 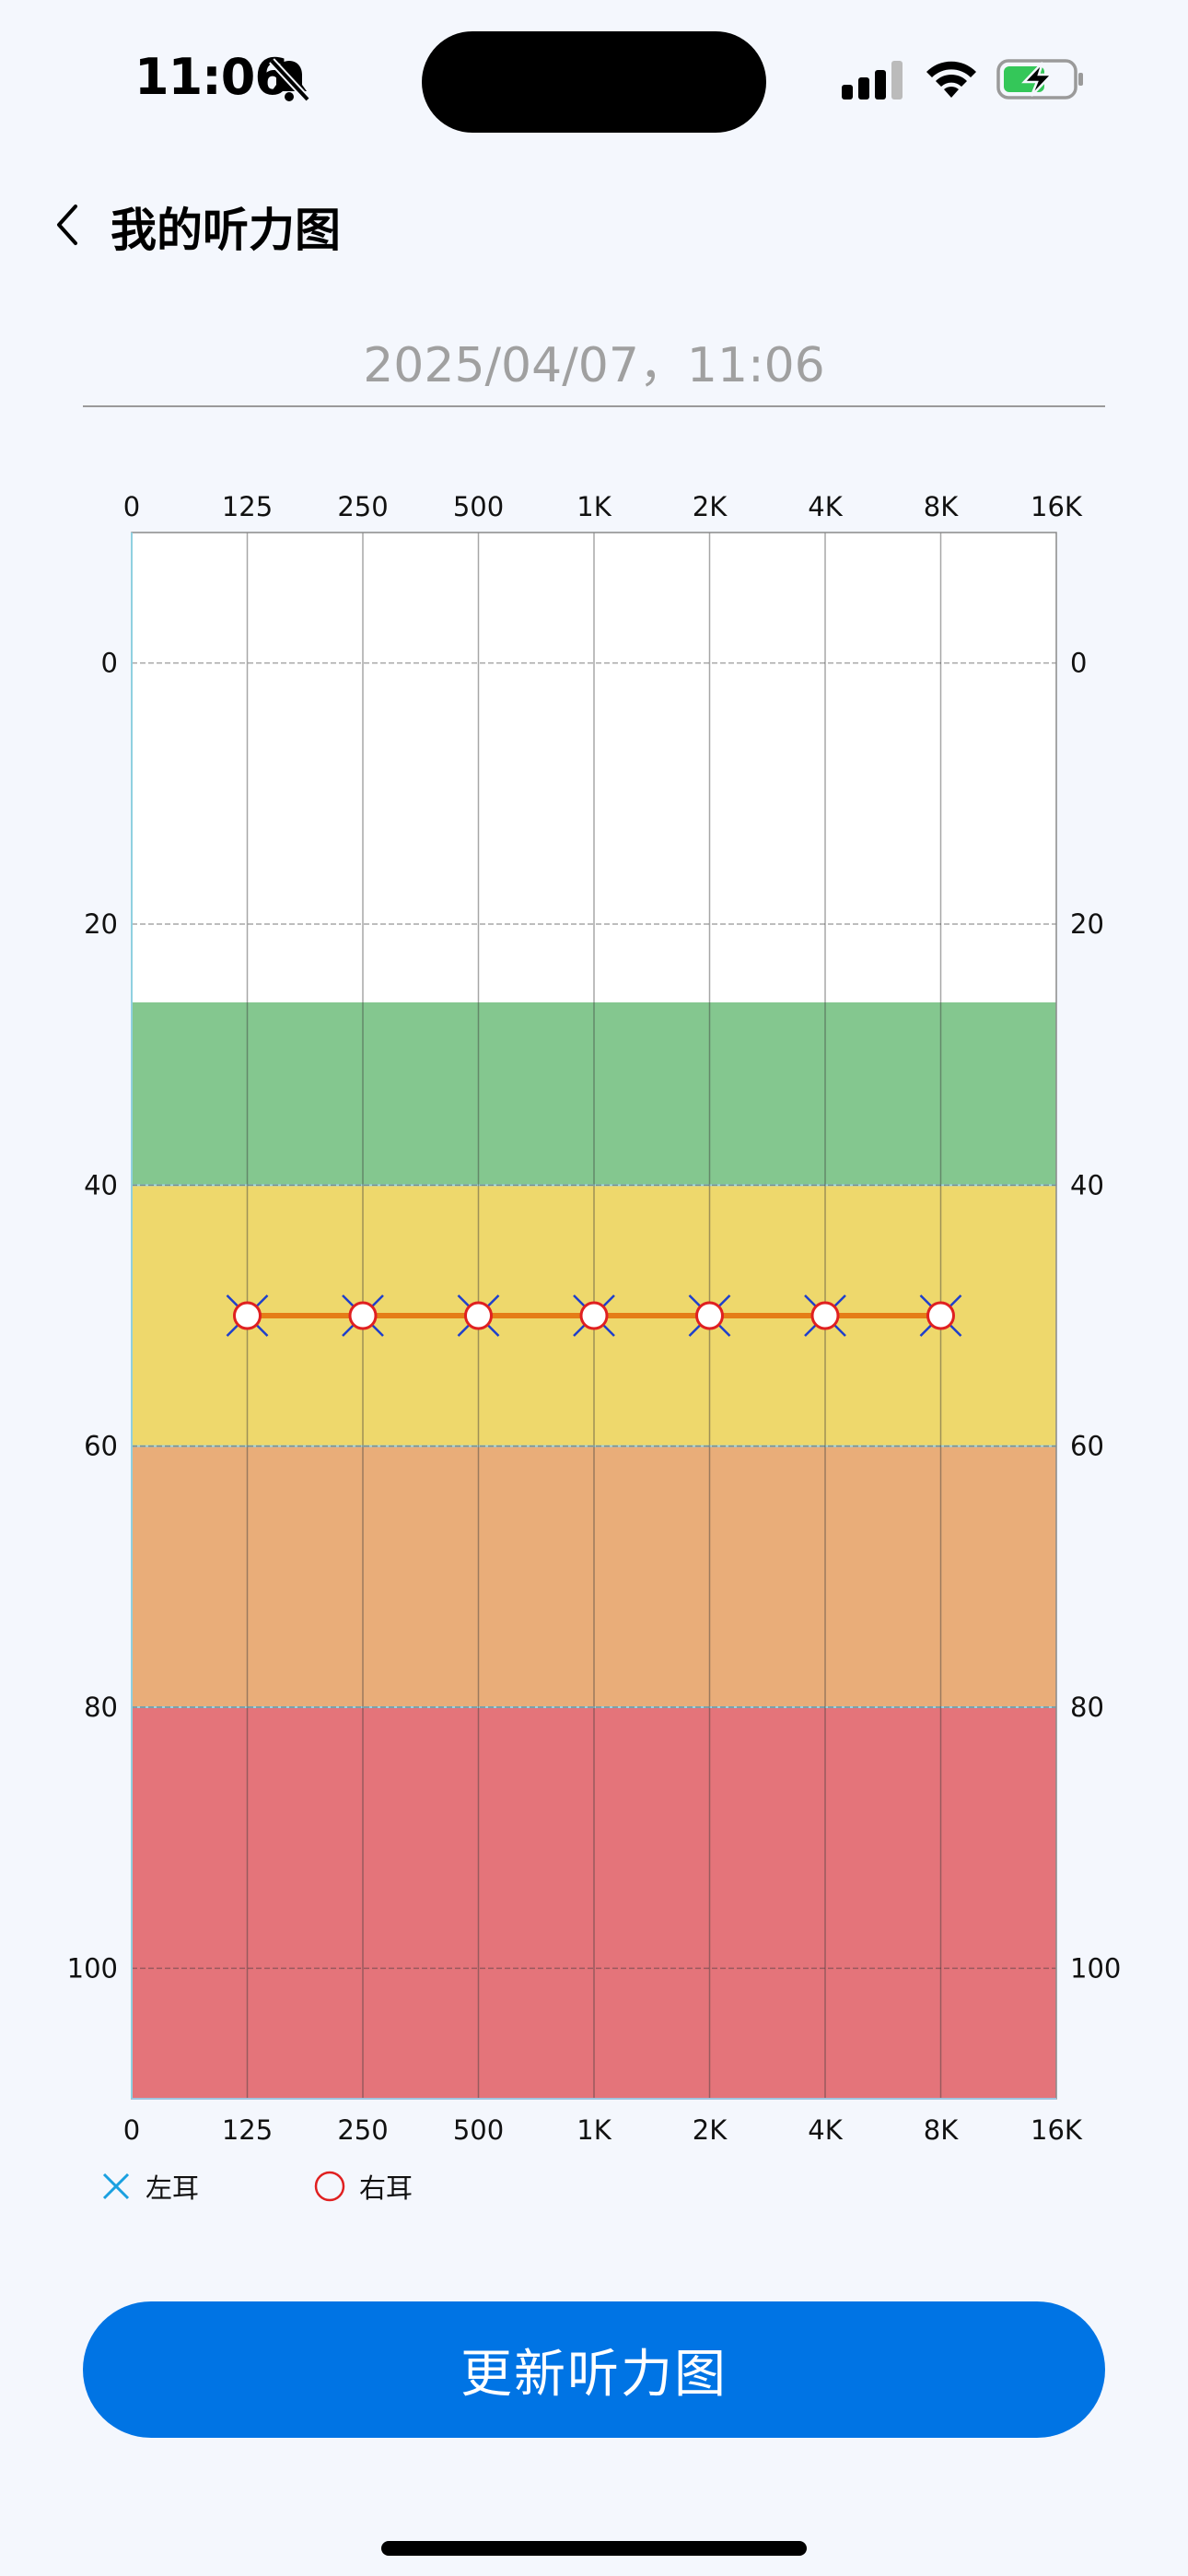 I want to click on dynamic-island, so click(x=594, y=82).